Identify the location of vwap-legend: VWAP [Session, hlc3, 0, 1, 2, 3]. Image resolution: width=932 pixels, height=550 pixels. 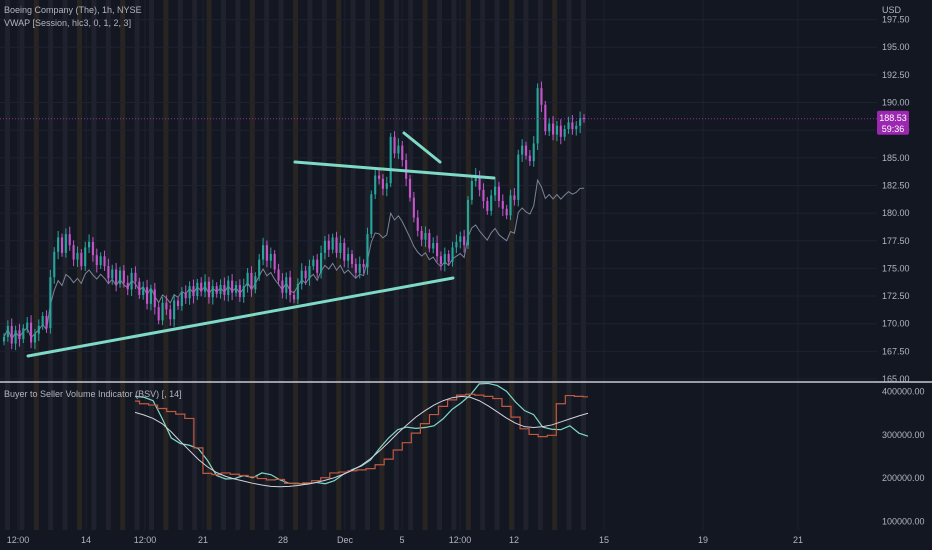
(68, 23).